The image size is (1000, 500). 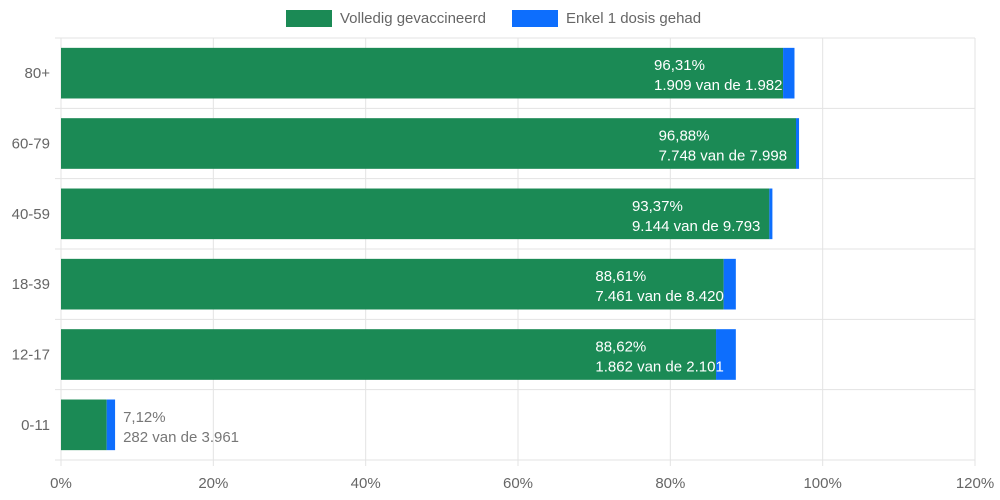 I want to click on legend-swatch-volledig, so click(x=309, y=18).